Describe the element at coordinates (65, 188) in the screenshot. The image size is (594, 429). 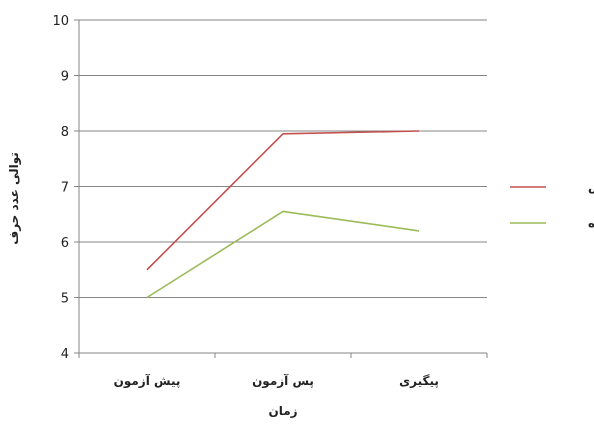
I see `y-tick-label: 7` at that location.